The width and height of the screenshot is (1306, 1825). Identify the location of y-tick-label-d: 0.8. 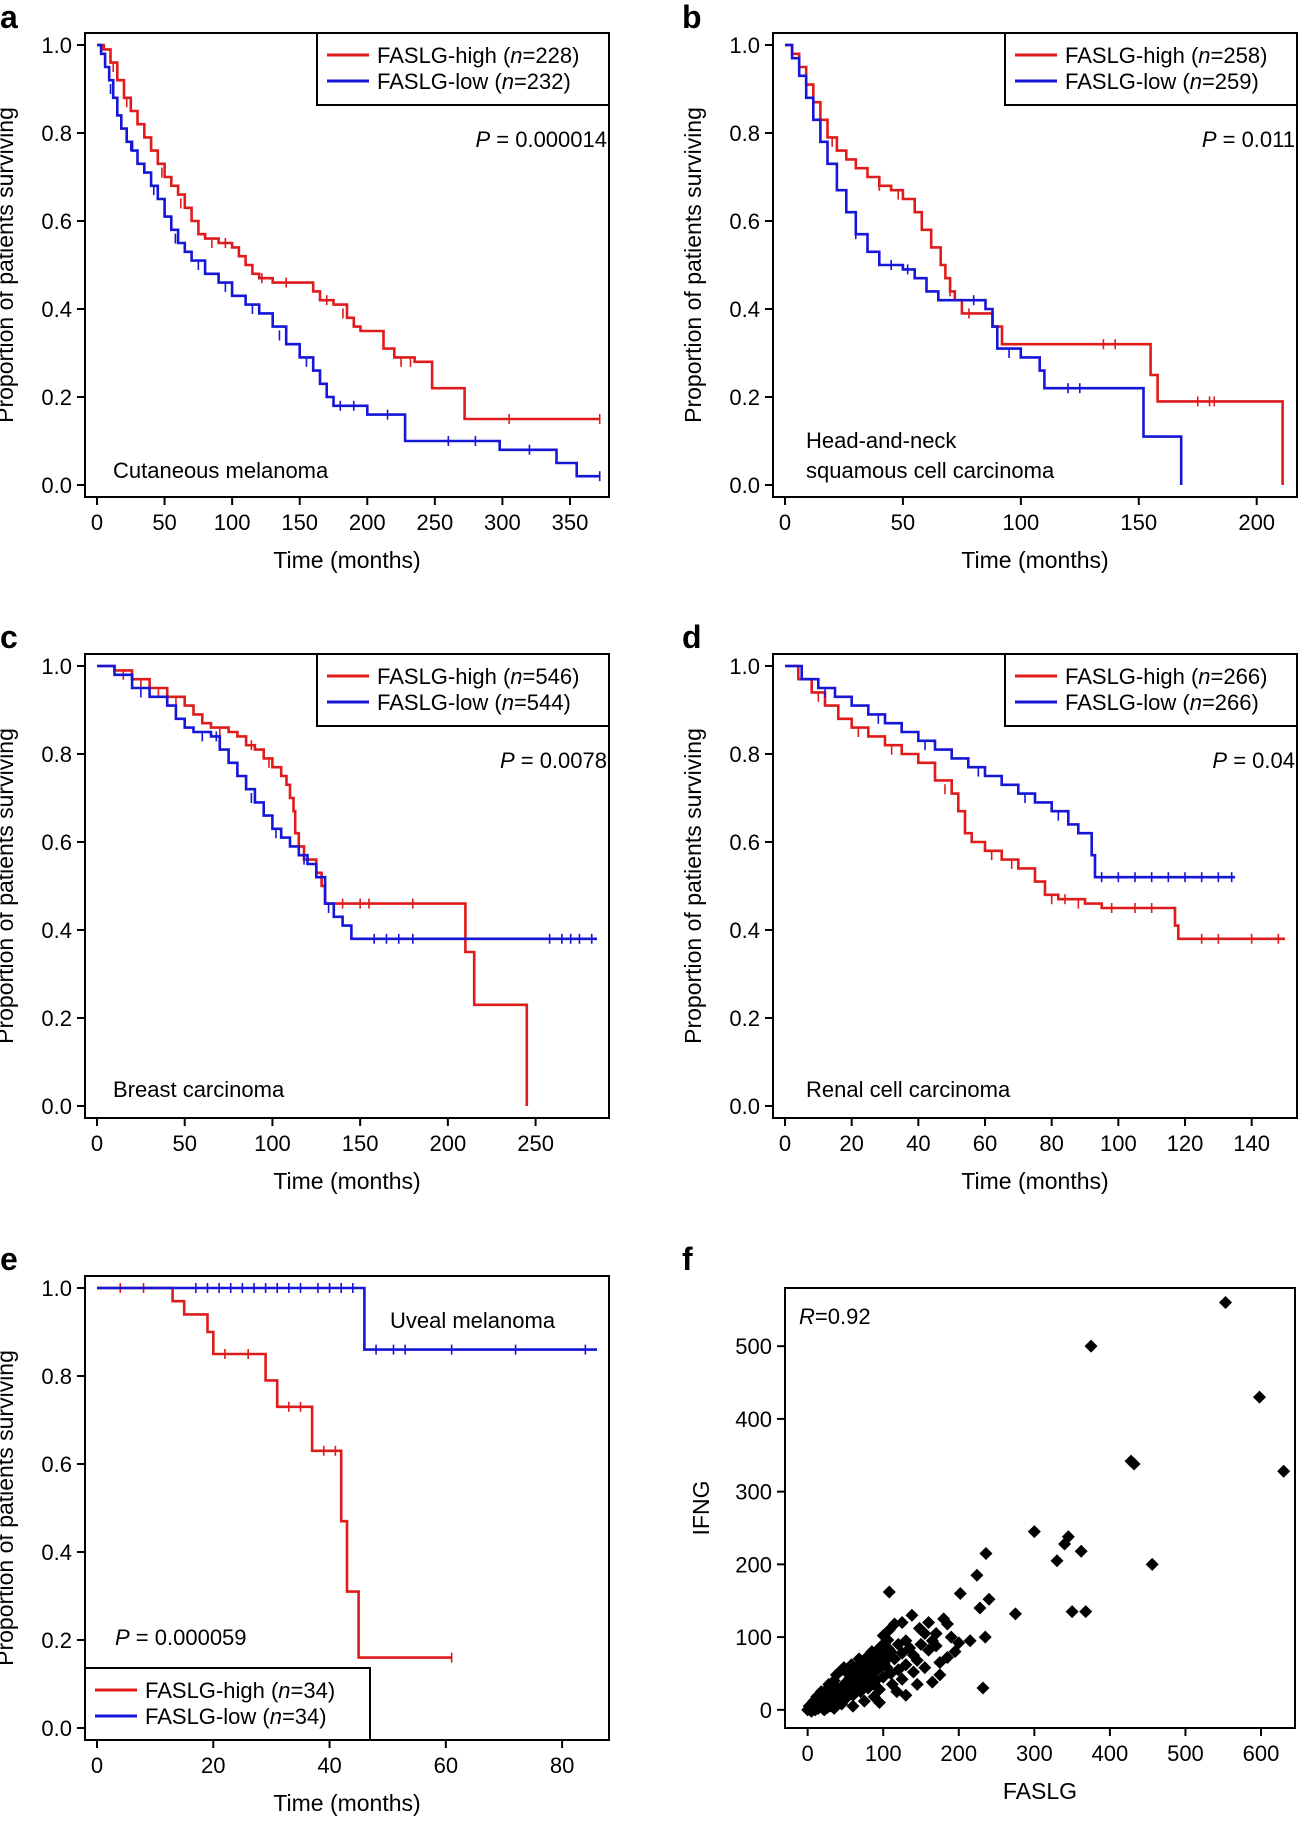
(744, 754).